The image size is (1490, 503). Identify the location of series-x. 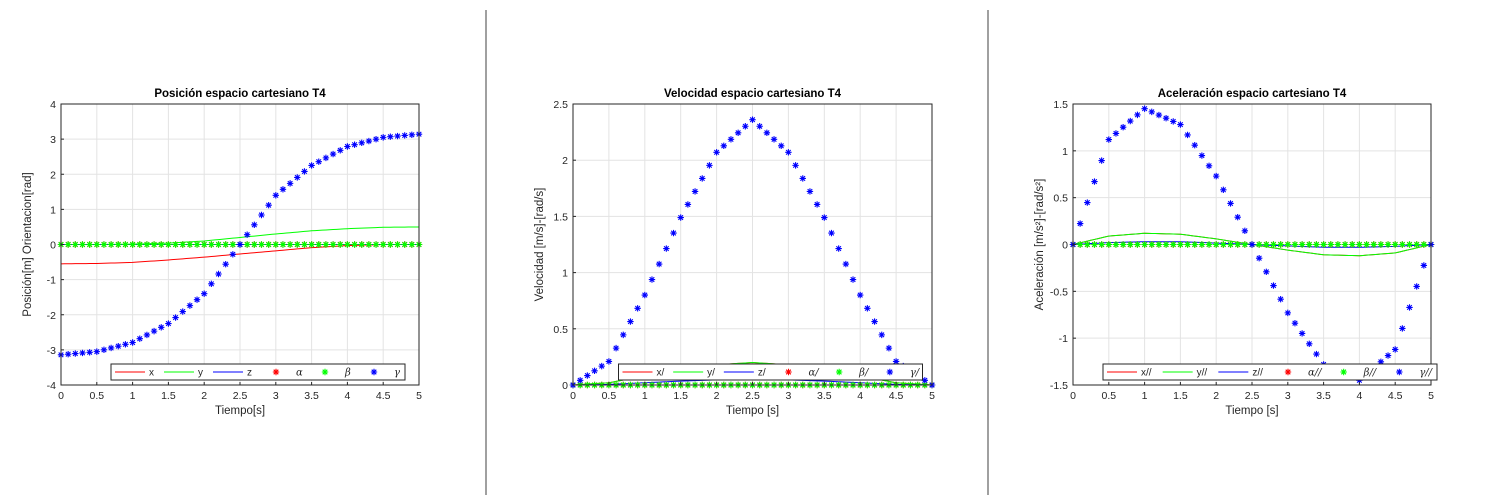
(239, 254).